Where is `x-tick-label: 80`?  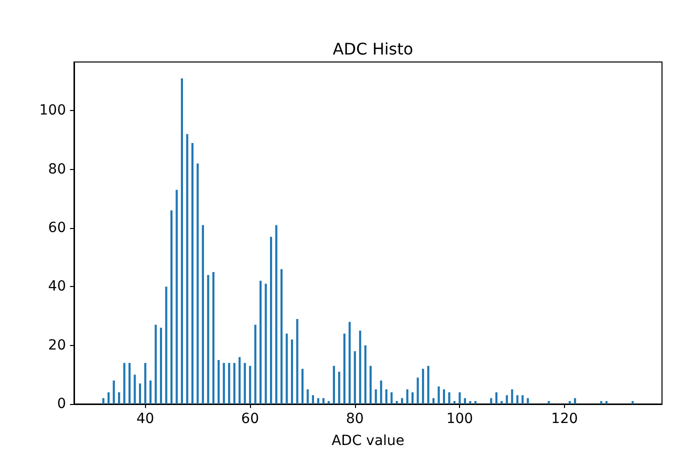
x-tick-label: 80 is located at coordinates (355, 419).